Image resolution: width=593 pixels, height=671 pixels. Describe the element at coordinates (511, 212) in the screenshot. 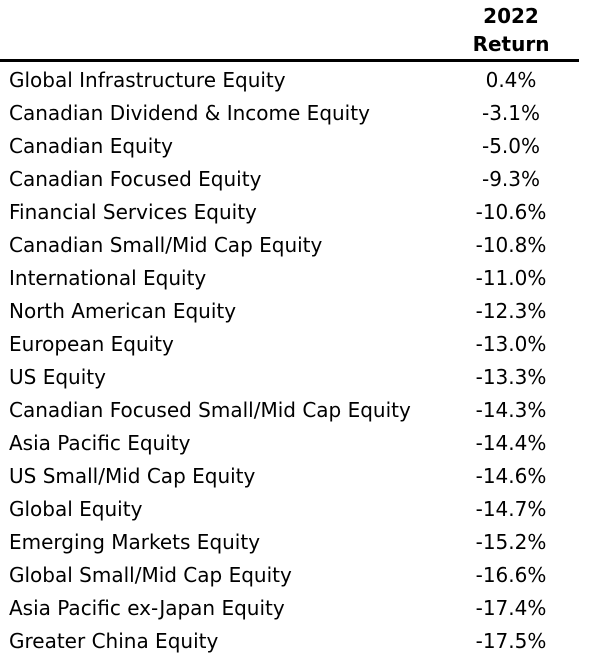

I see `row-value: -10.6%` at that location.